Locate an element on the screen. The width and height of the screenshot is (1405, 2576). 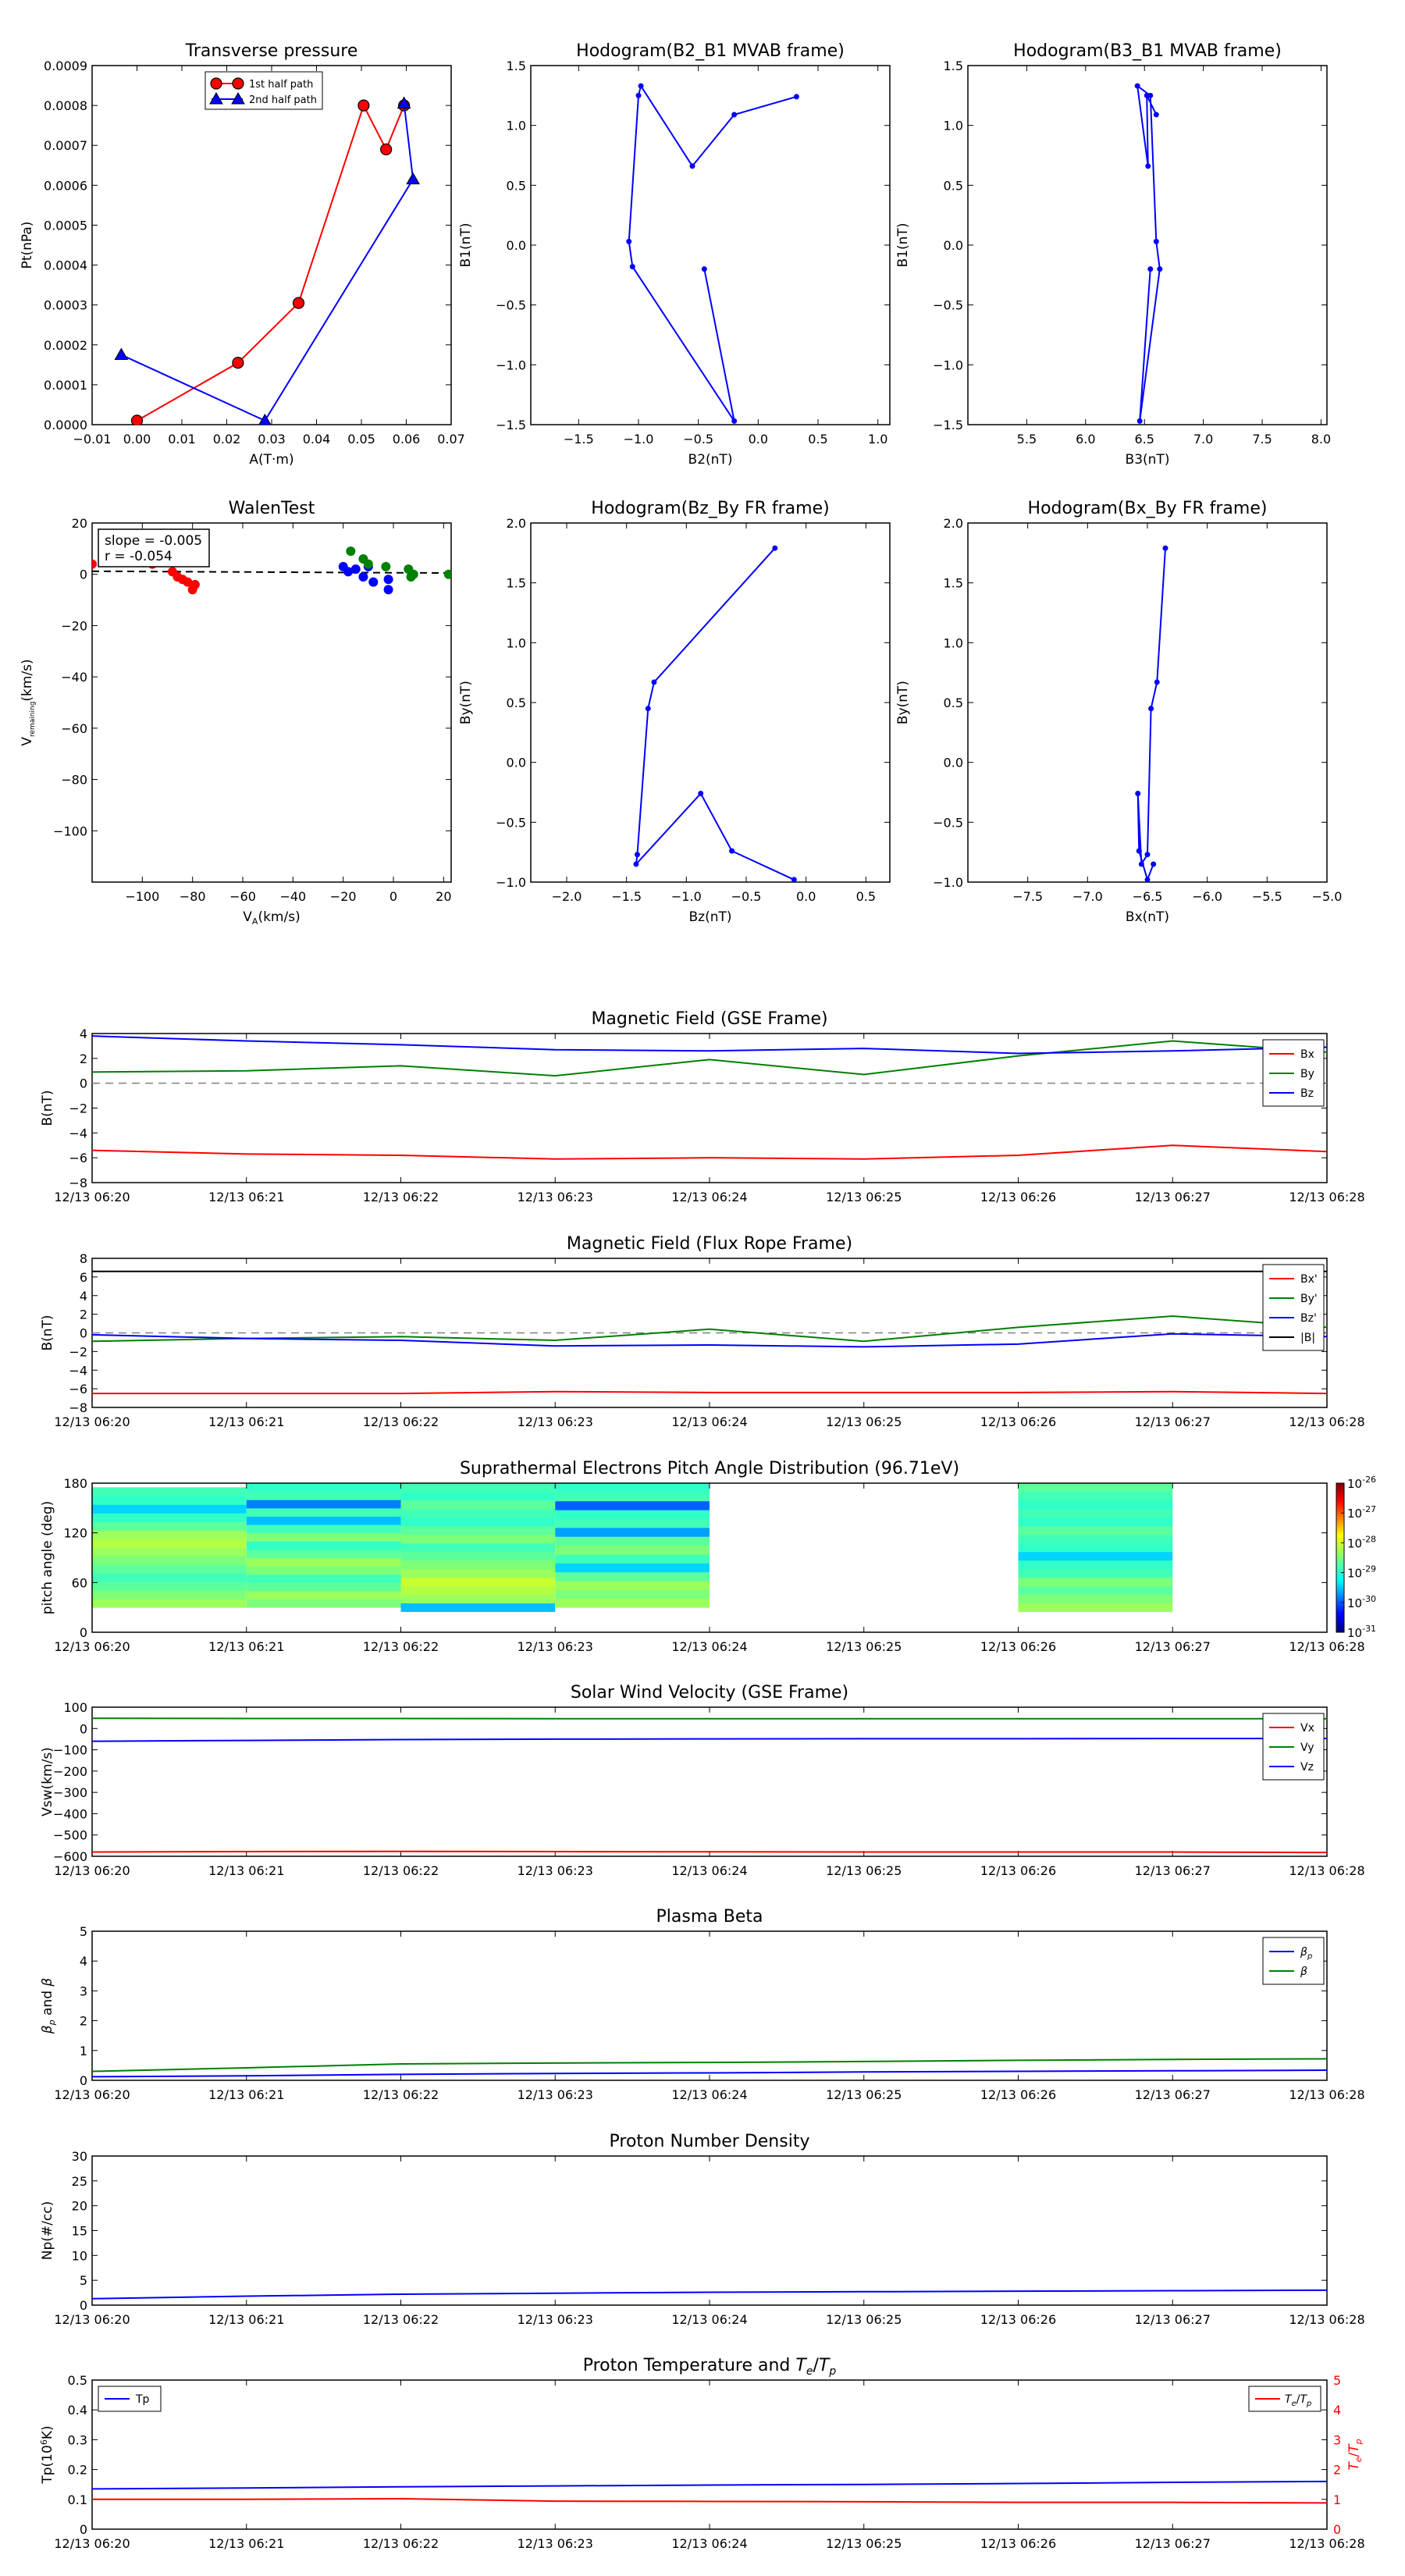
y2-axis-label-part: / is located at coordinates (1354, 2454).